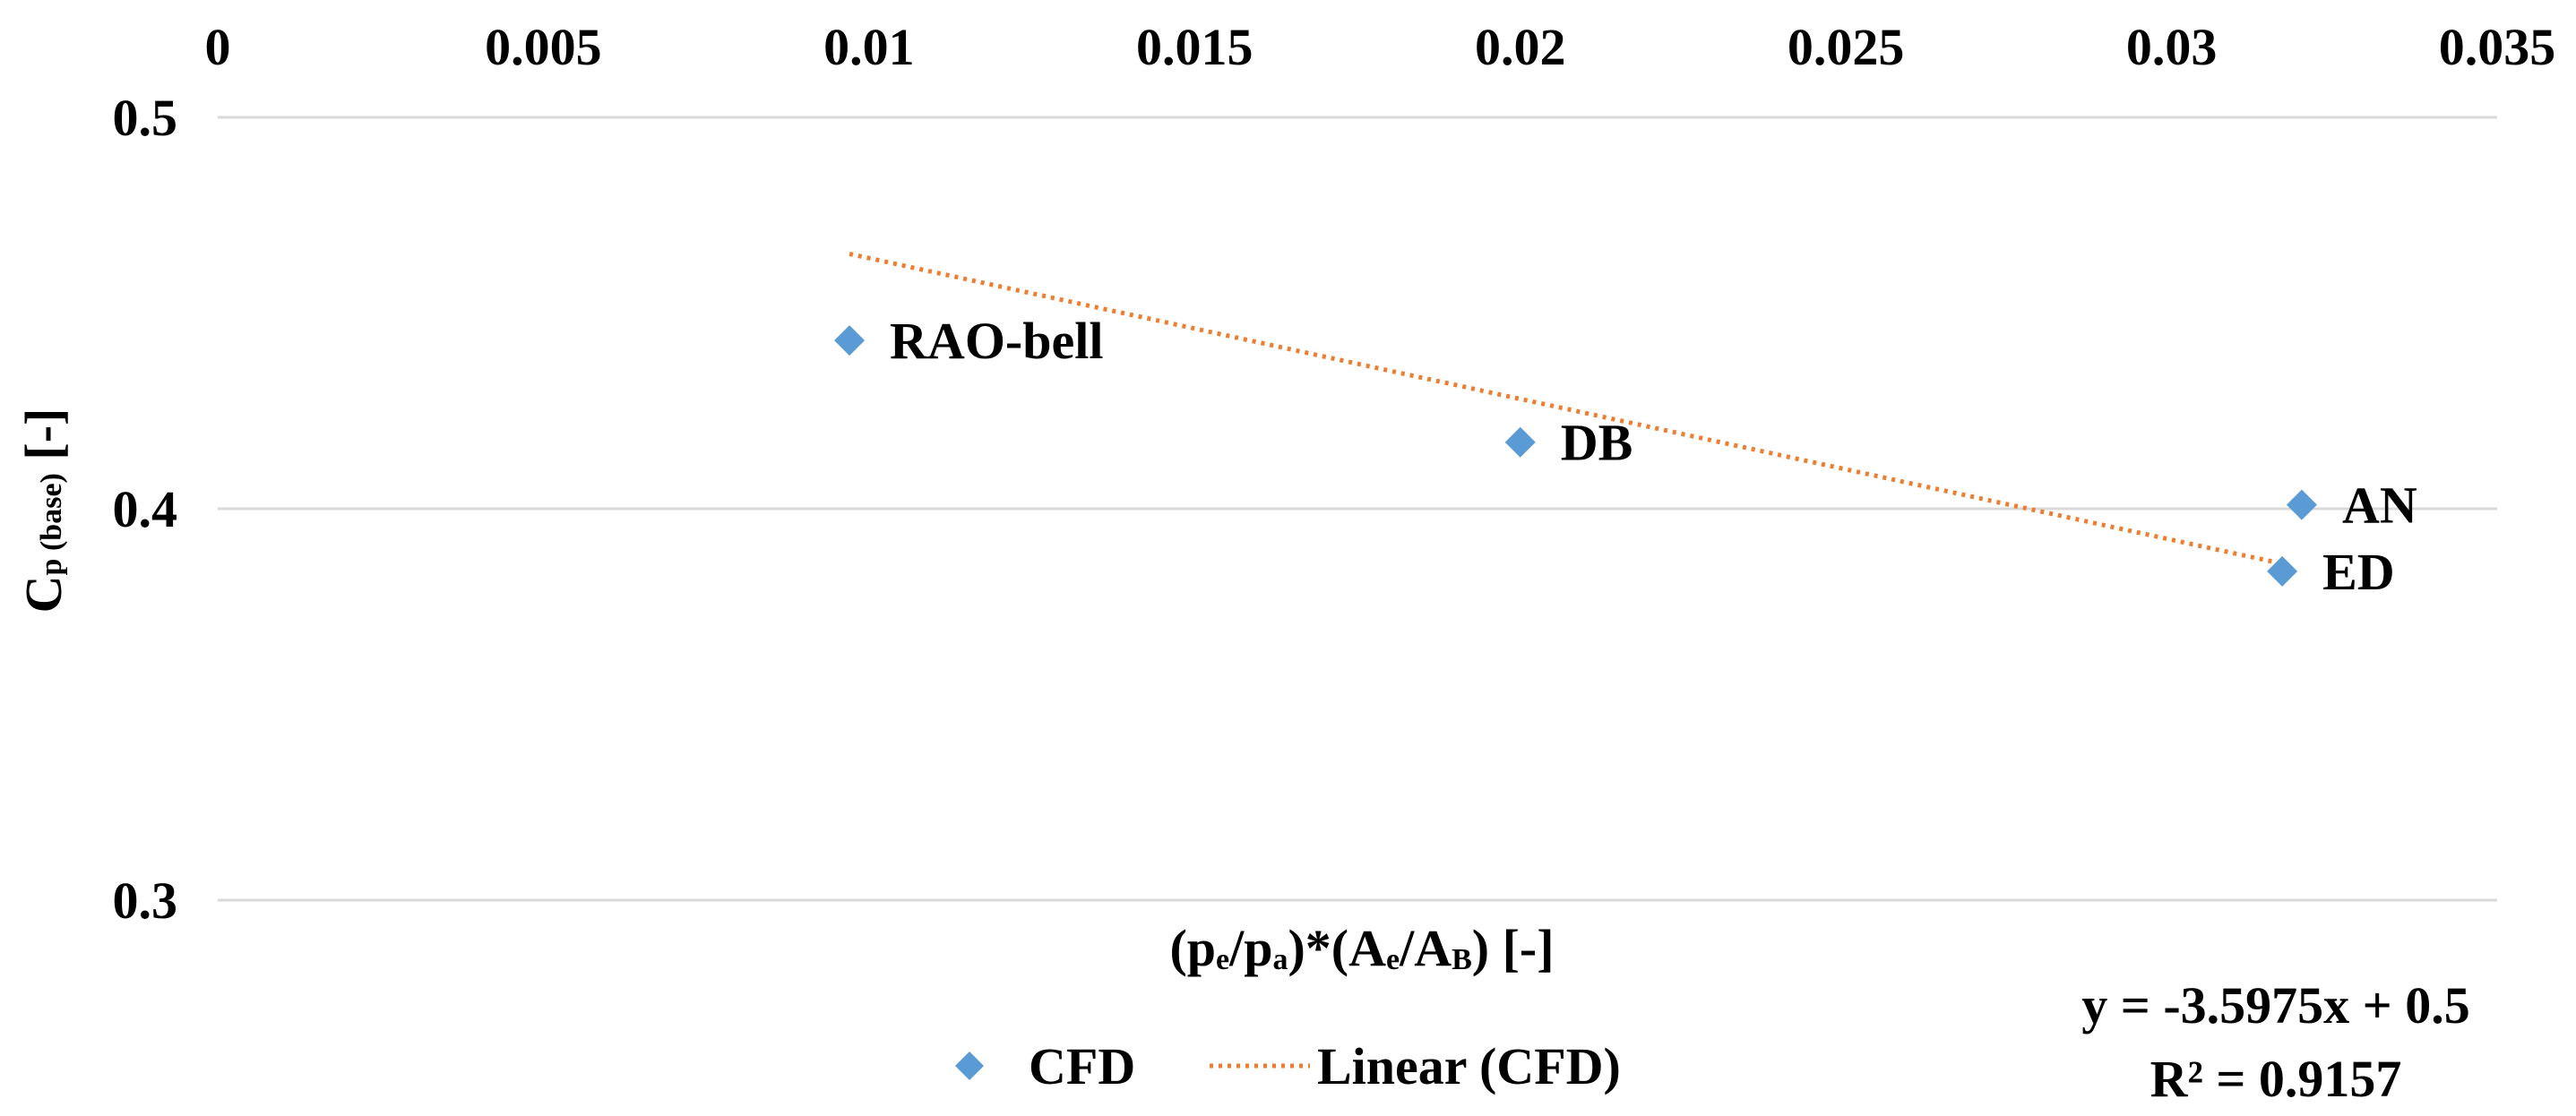 Image resolution: width=2576 pixels, height=1116 pixels. What do you see at coordinates (145, 118) in the screenshot?
I see `y-tick-label: 0.5` at bounding box center [145, 118].